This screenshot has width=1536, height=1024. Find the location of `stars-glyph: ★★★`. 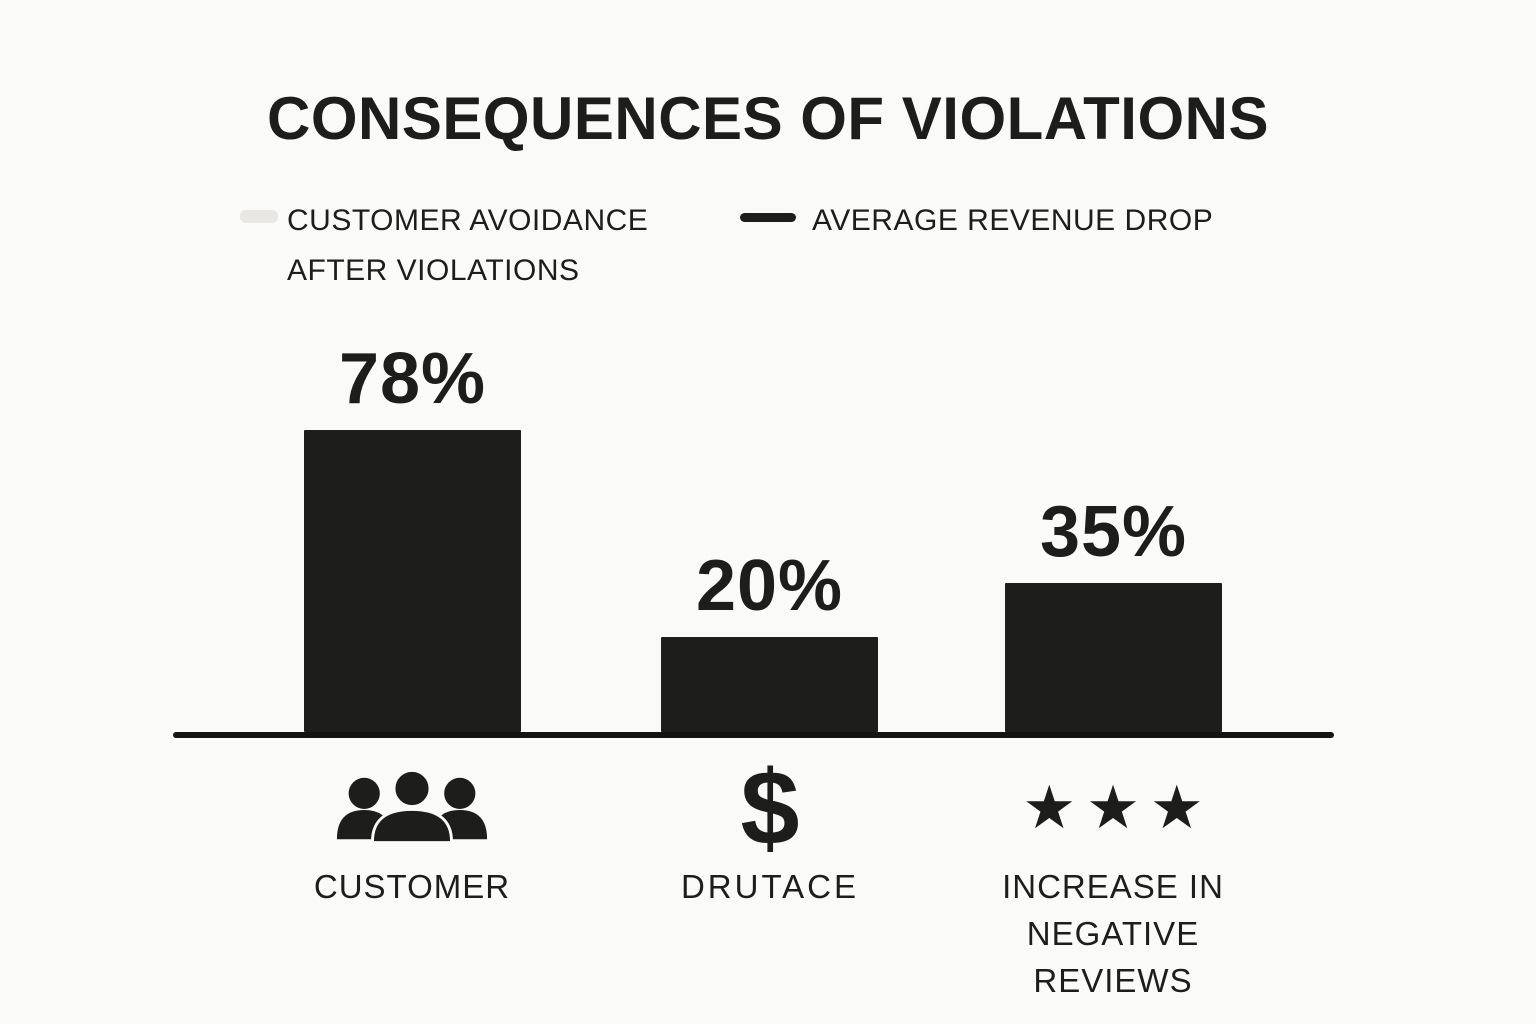

stars-glyph: ★★★ is located at coordinates (1118, 807).